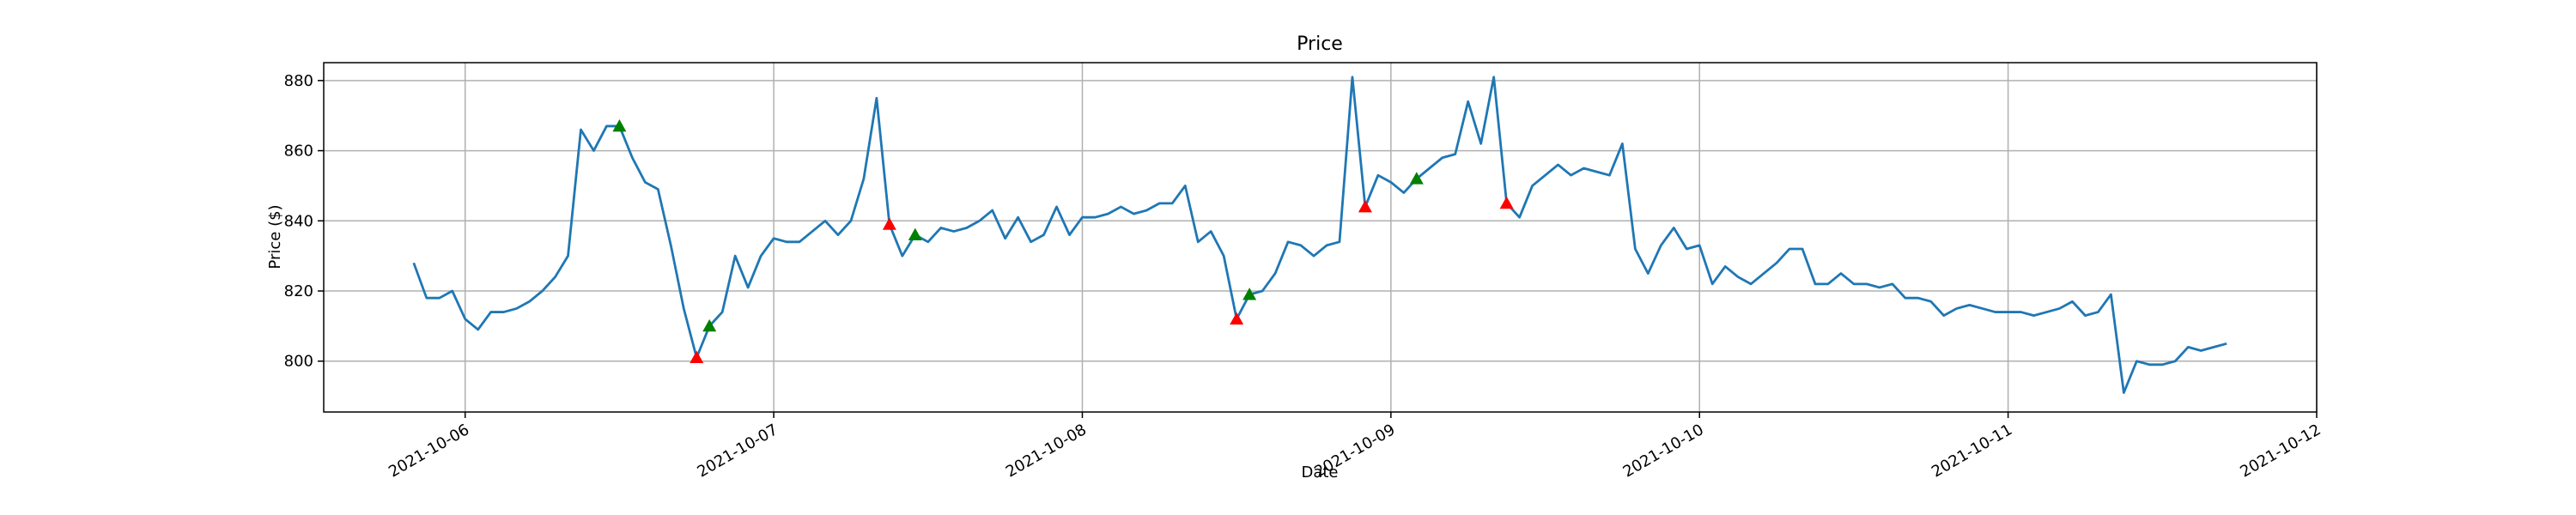 Image resolution: width=2576 pixels, height=515 pixels. What do you see at coordinates (298, 151) in the screenshot?
I see `y-tick-label: 860` at bounding box center [298, 151].